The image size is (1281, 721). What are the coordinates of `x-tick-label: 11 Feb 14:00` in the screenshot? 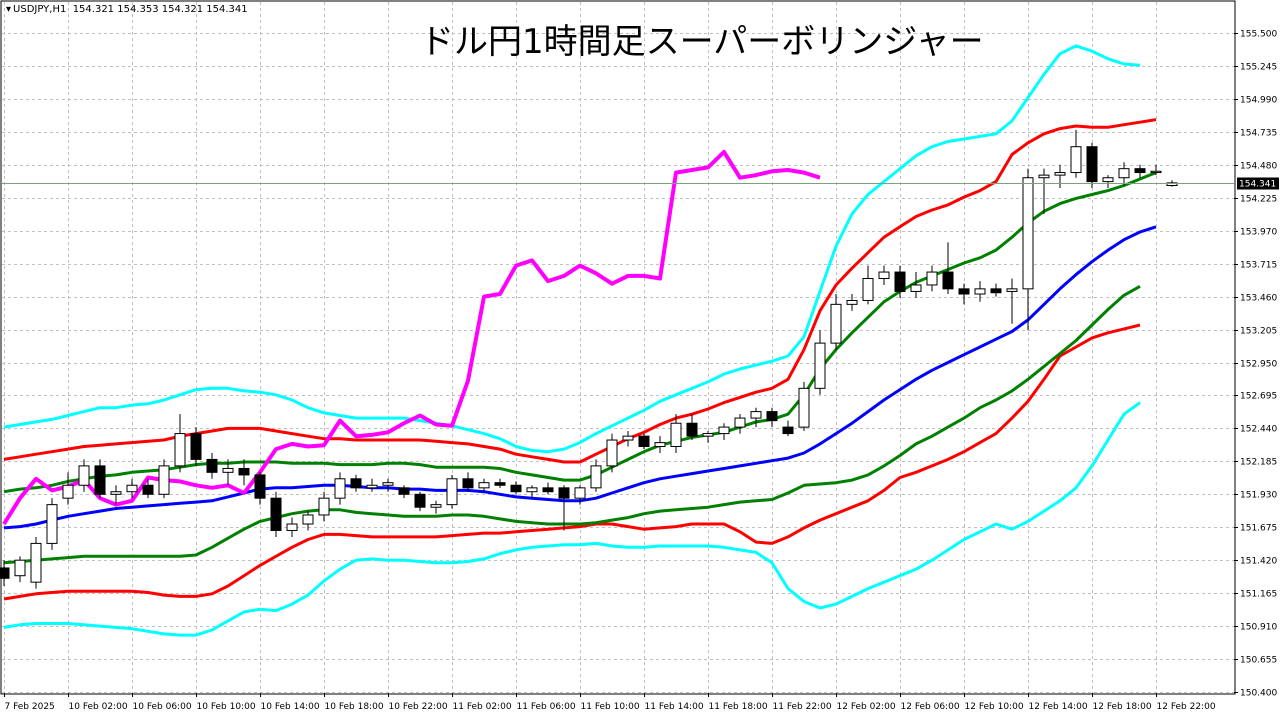 It's located at (674, 707).